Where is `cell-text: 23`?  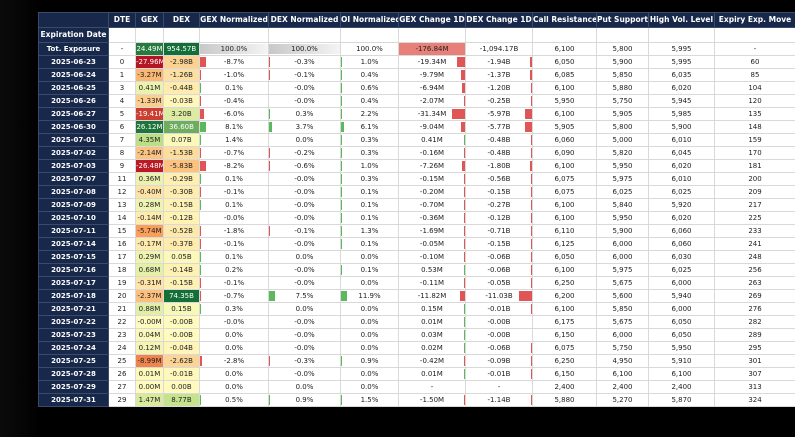 cell-text: 23 is located at coordinates (122, 335).